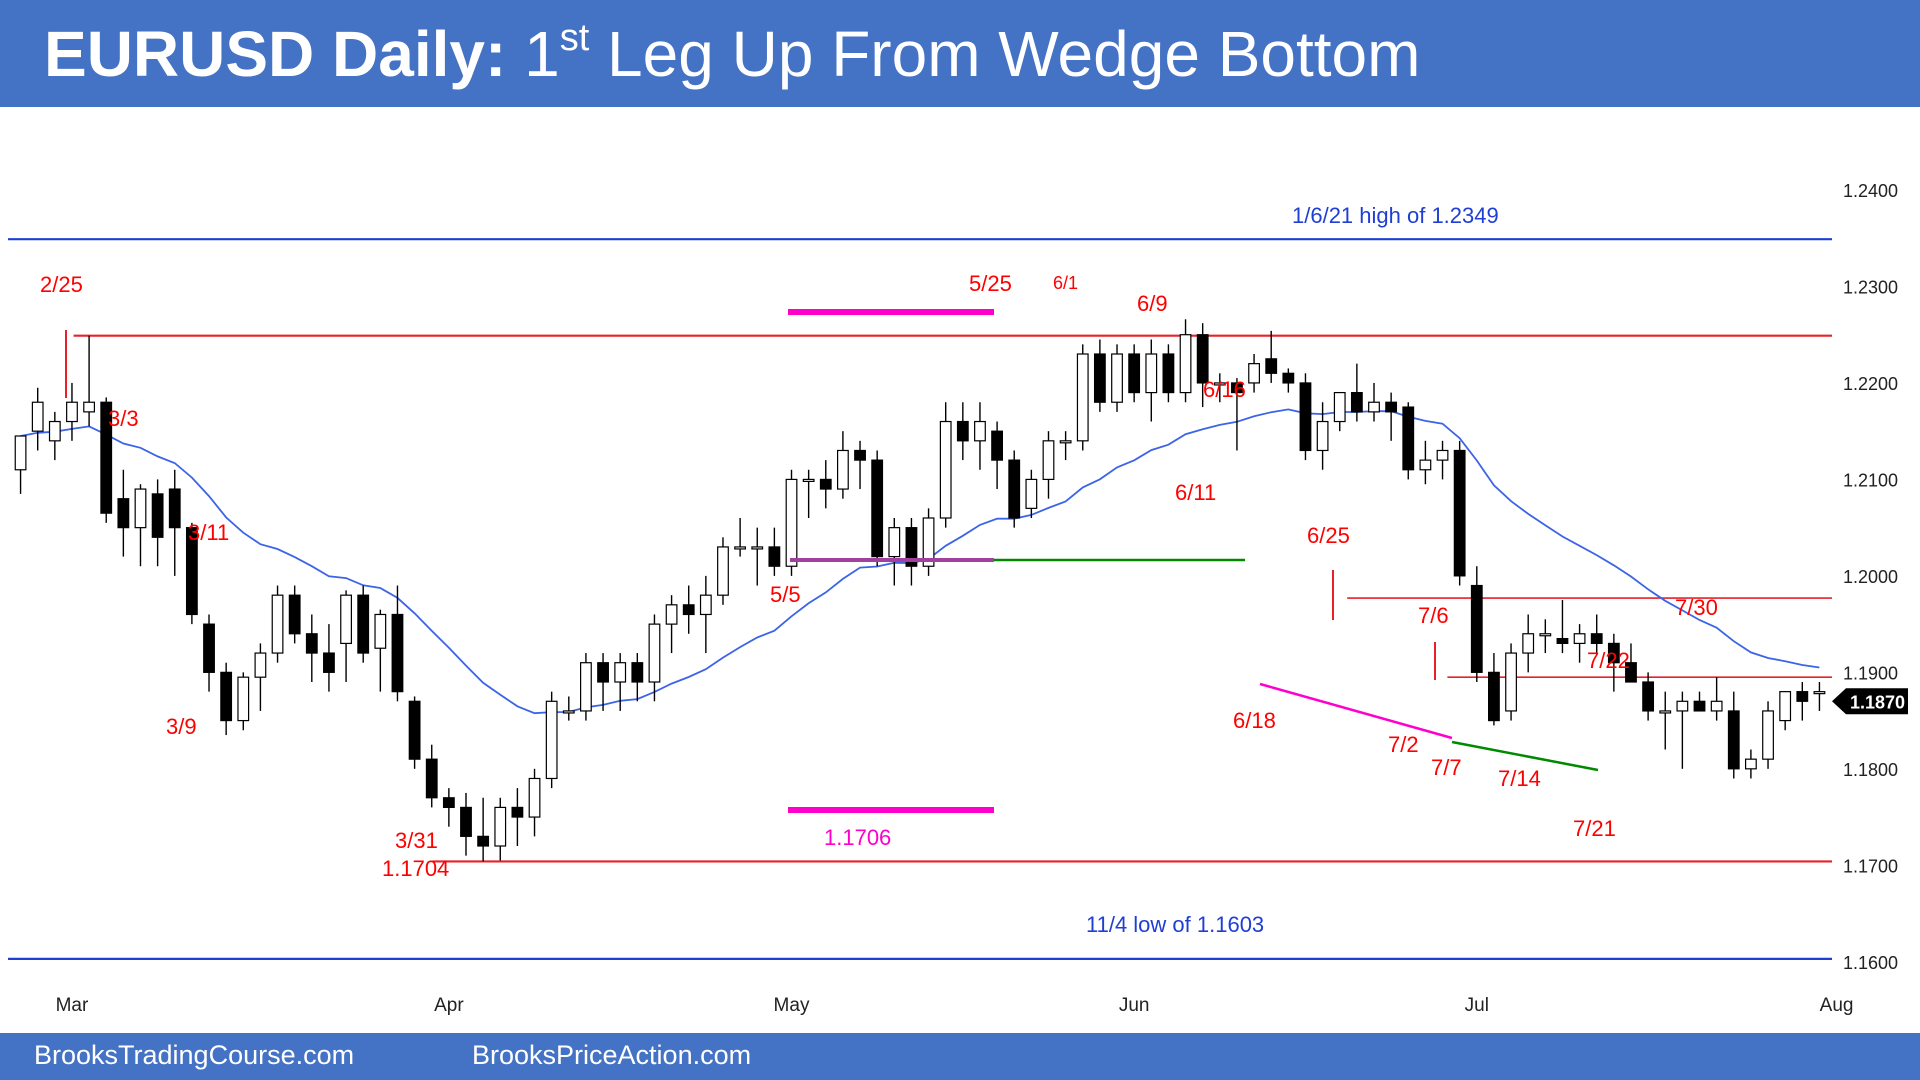  I want to click on title-leg-suffix: st, so click(574, 38).